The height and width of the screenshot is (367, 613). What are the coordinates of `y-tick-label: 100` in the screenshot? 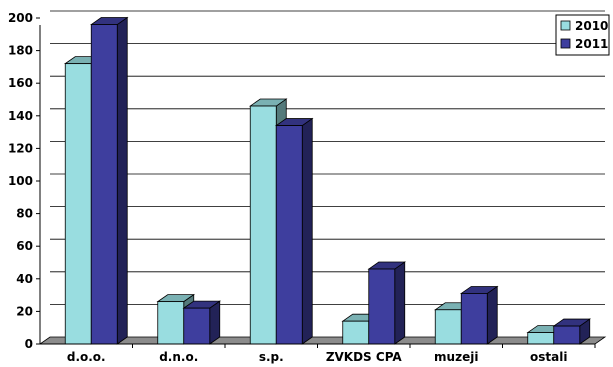 It's located at (20, 181).